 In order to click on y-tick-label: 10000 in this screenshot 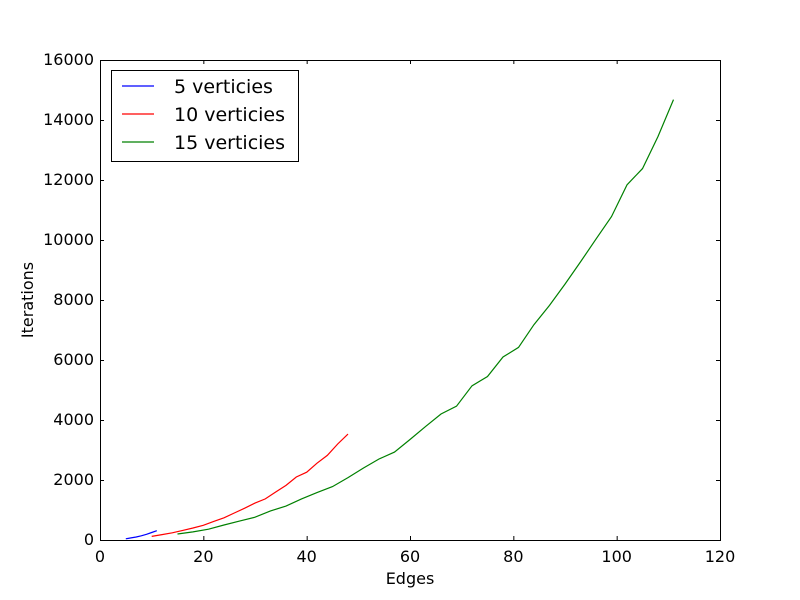, I will do `click(68, 239)`.